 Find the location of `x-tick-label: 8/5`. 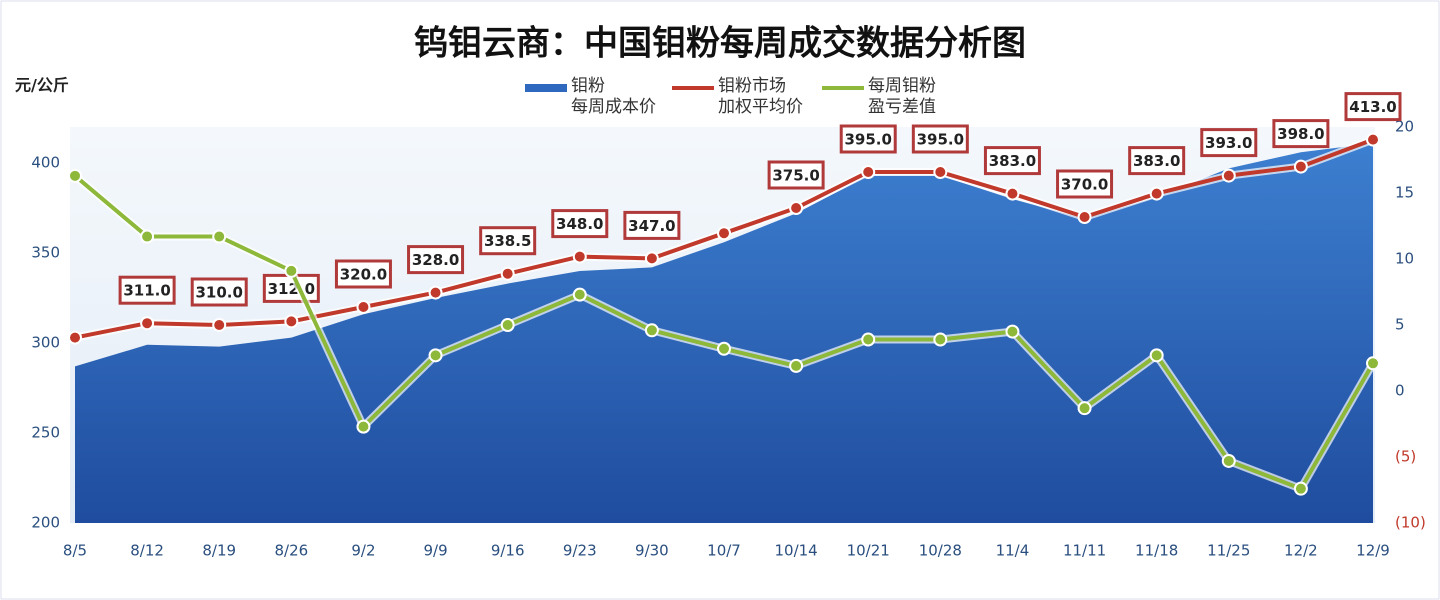

x-tick-label: 8/5 is located at coordinates (75, 551).